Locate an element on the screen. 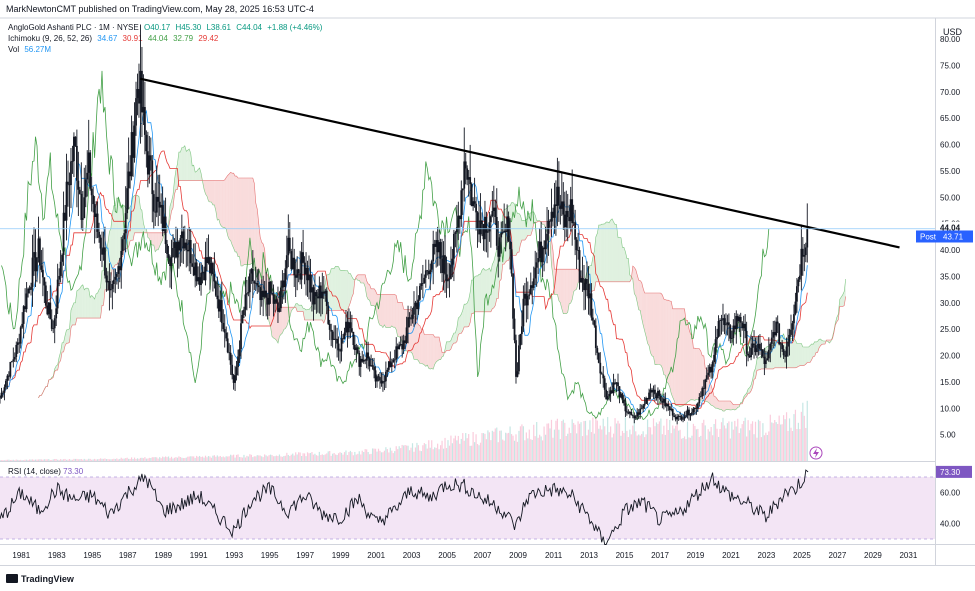  tradingview-logo: TradingView is located at coordinates (40, 579).